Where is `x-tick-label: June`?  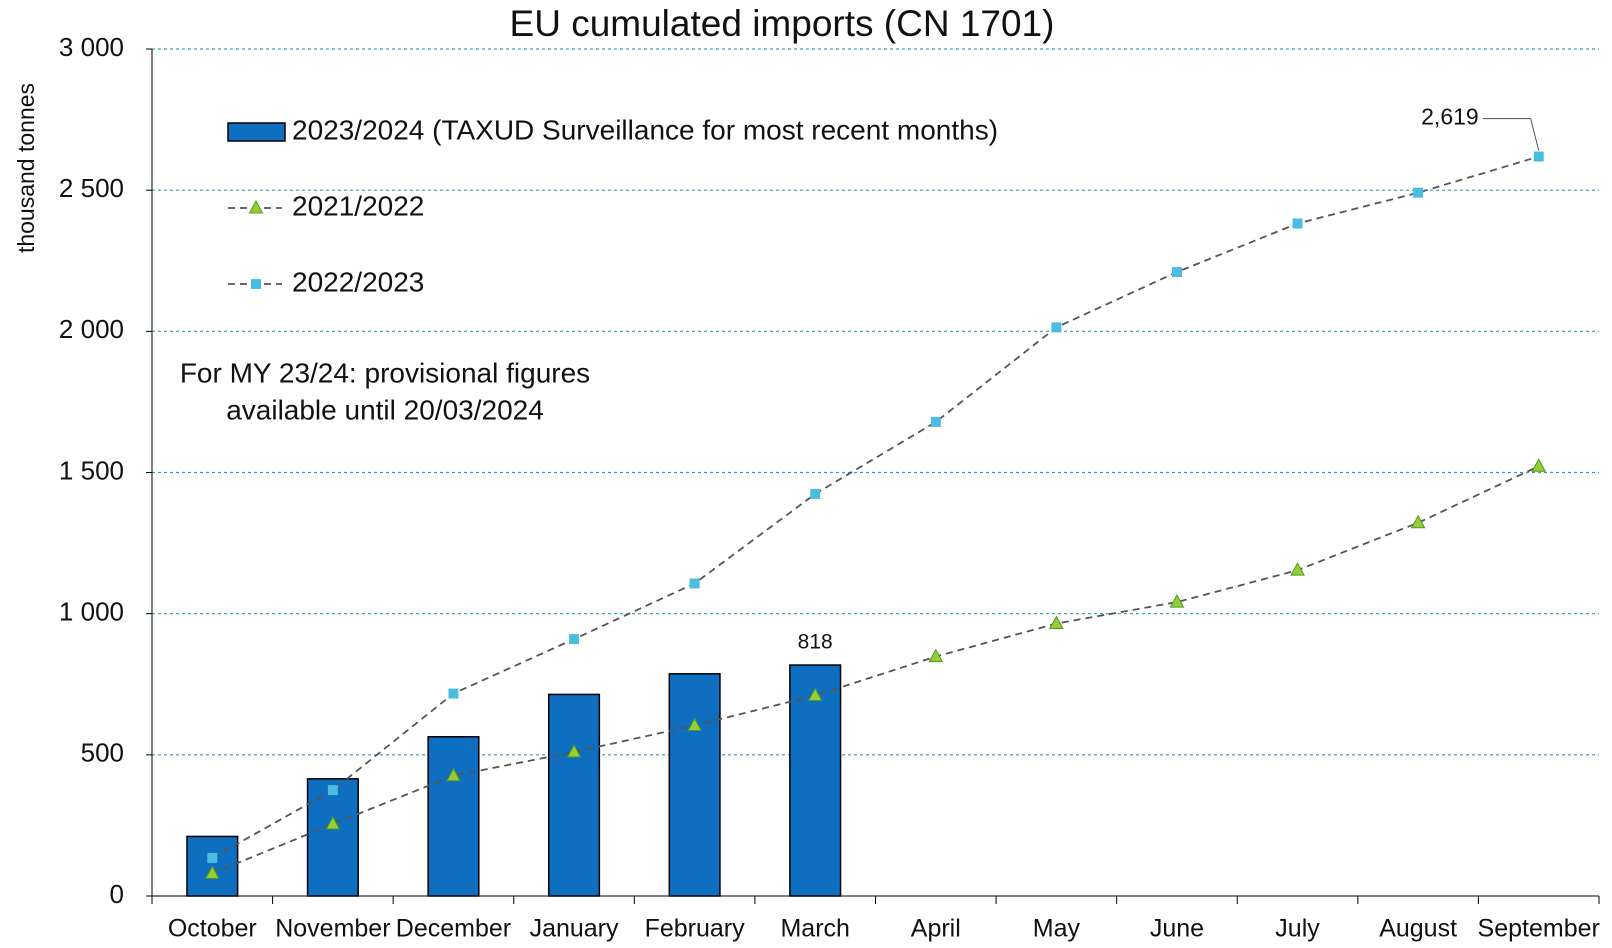
x-tick-label: June is located at coordinates (1177, 929).